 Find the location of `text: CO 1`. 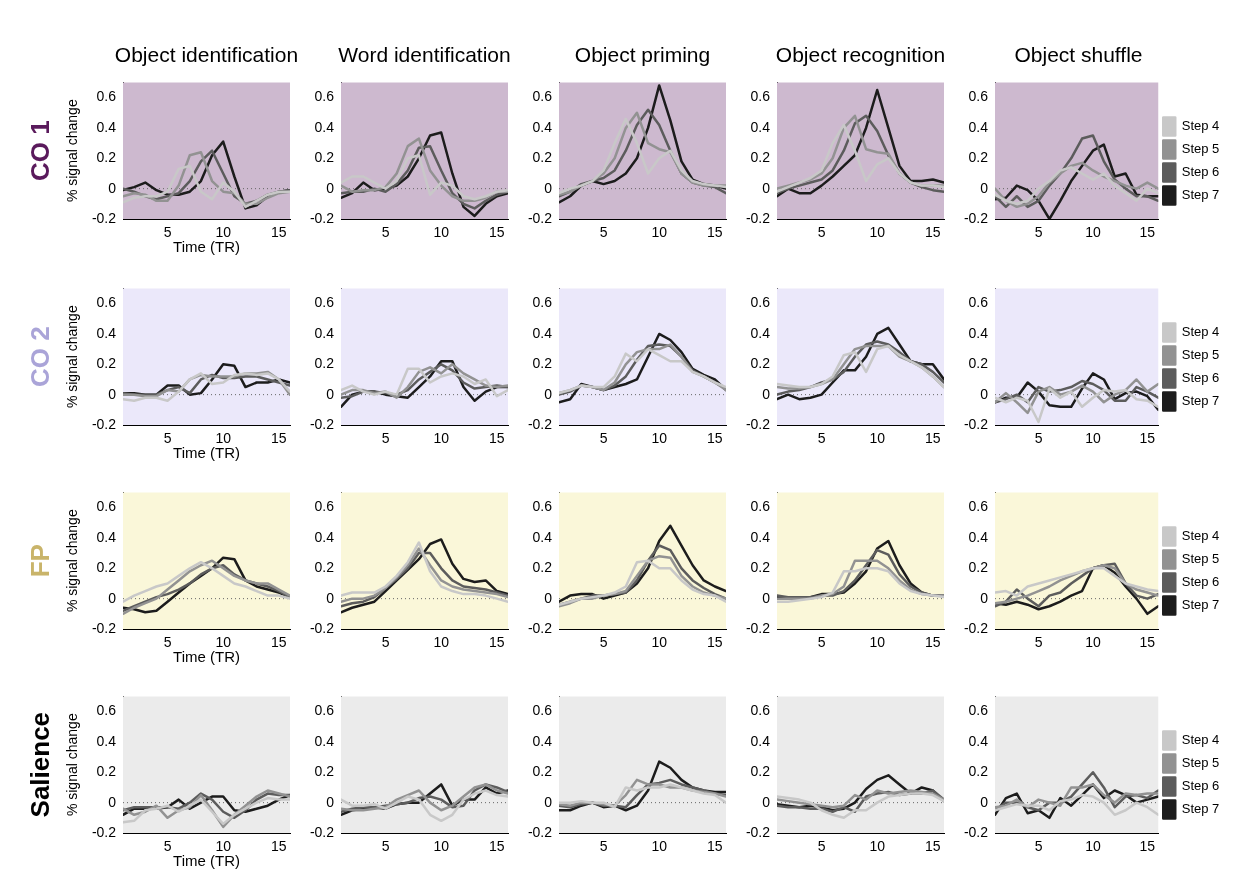

text: CO 1 is located at coordinates (40, 151).